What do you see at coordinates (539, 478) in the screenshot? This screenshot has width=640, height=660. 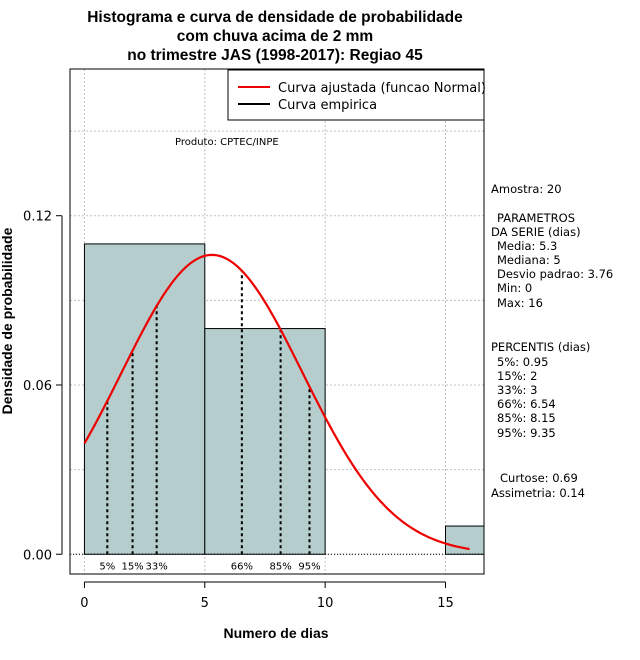 I see `stat-curtose: Curtose: 0.69` at bounding box center [539, 478].